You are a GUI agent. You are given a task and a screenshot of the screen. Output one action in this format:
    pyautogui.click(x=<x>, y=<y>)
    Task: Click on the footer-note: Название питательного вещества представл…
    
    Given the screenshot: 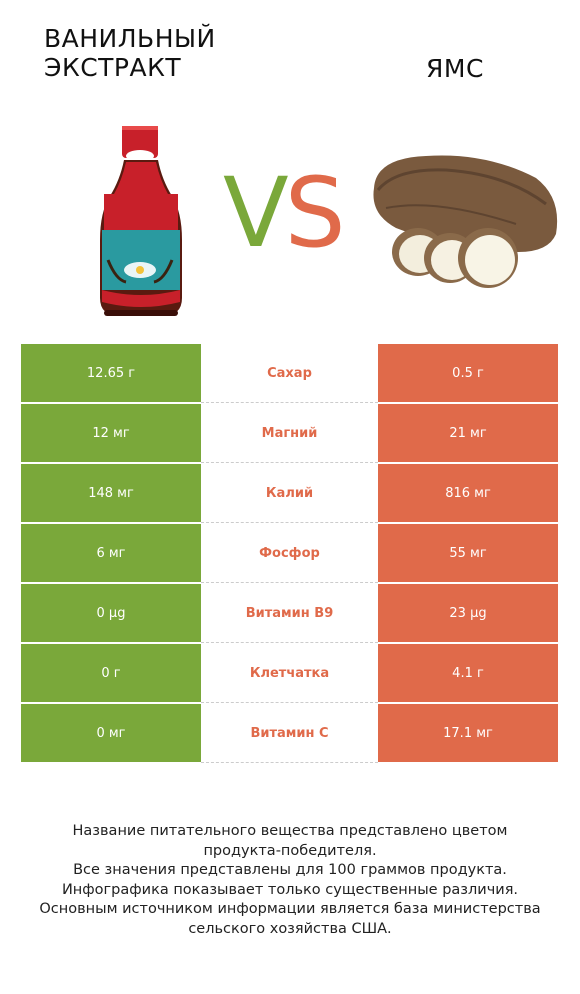 What is the action you would take?
    pyautogui.click(x=290, y=880)
    